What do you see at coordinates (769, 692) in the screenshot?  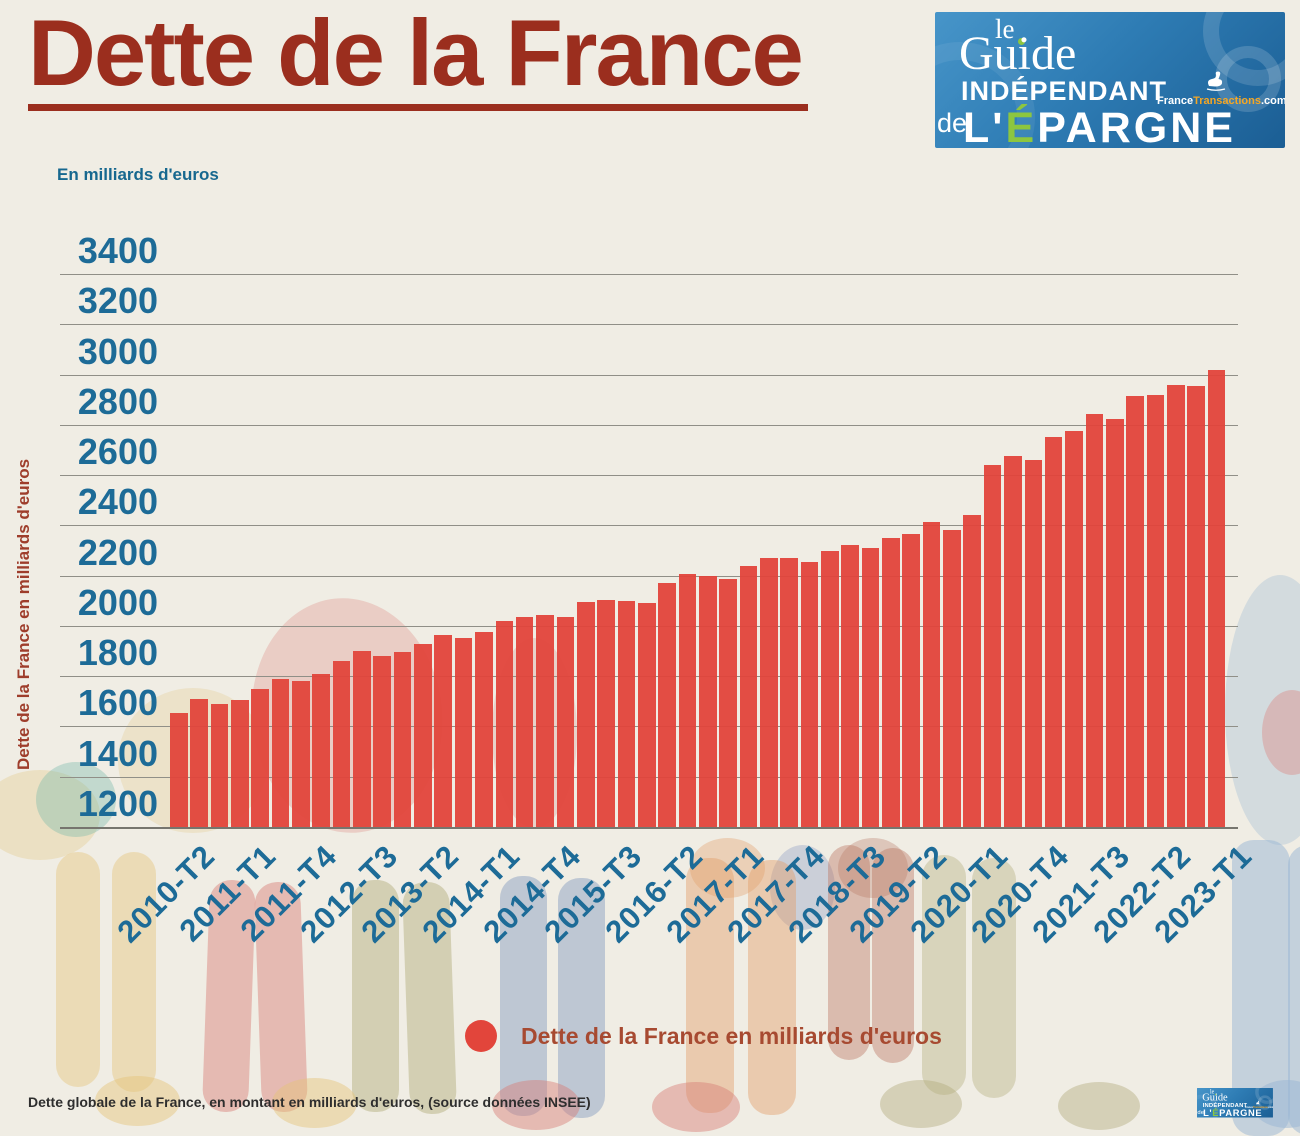 I see `bar-2017-T3` at bounding box center [769, 692].